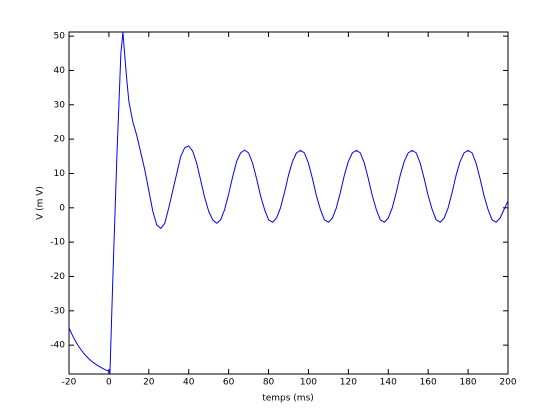 The image size is (560, 420). What do you see at coordinates (60, 140) in the screenshot?
I see `y-tick-label: 20` at bounding box center [60, 140].